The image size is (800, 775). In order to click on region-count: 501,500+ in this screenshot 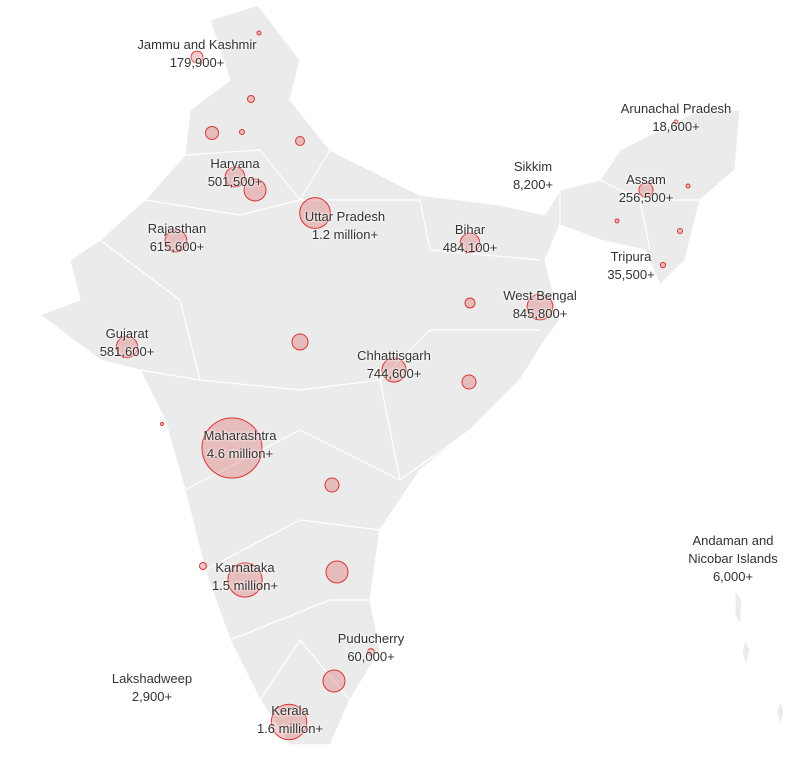, I will do `click(235, 181)`.